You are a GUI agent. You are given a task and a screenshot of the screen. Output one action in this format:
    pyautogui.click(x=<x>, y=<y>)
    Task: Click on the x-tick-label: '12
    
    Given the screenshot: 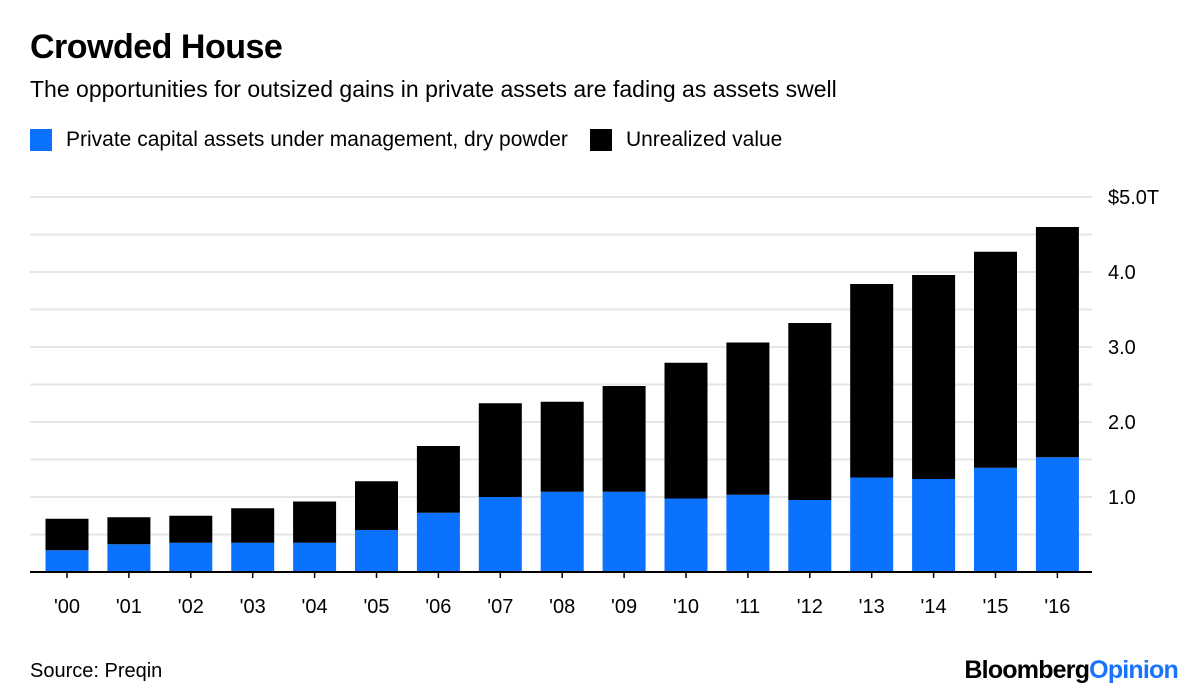 What is the action you would take?
    pyautogui.click(x=810, y=607)
    